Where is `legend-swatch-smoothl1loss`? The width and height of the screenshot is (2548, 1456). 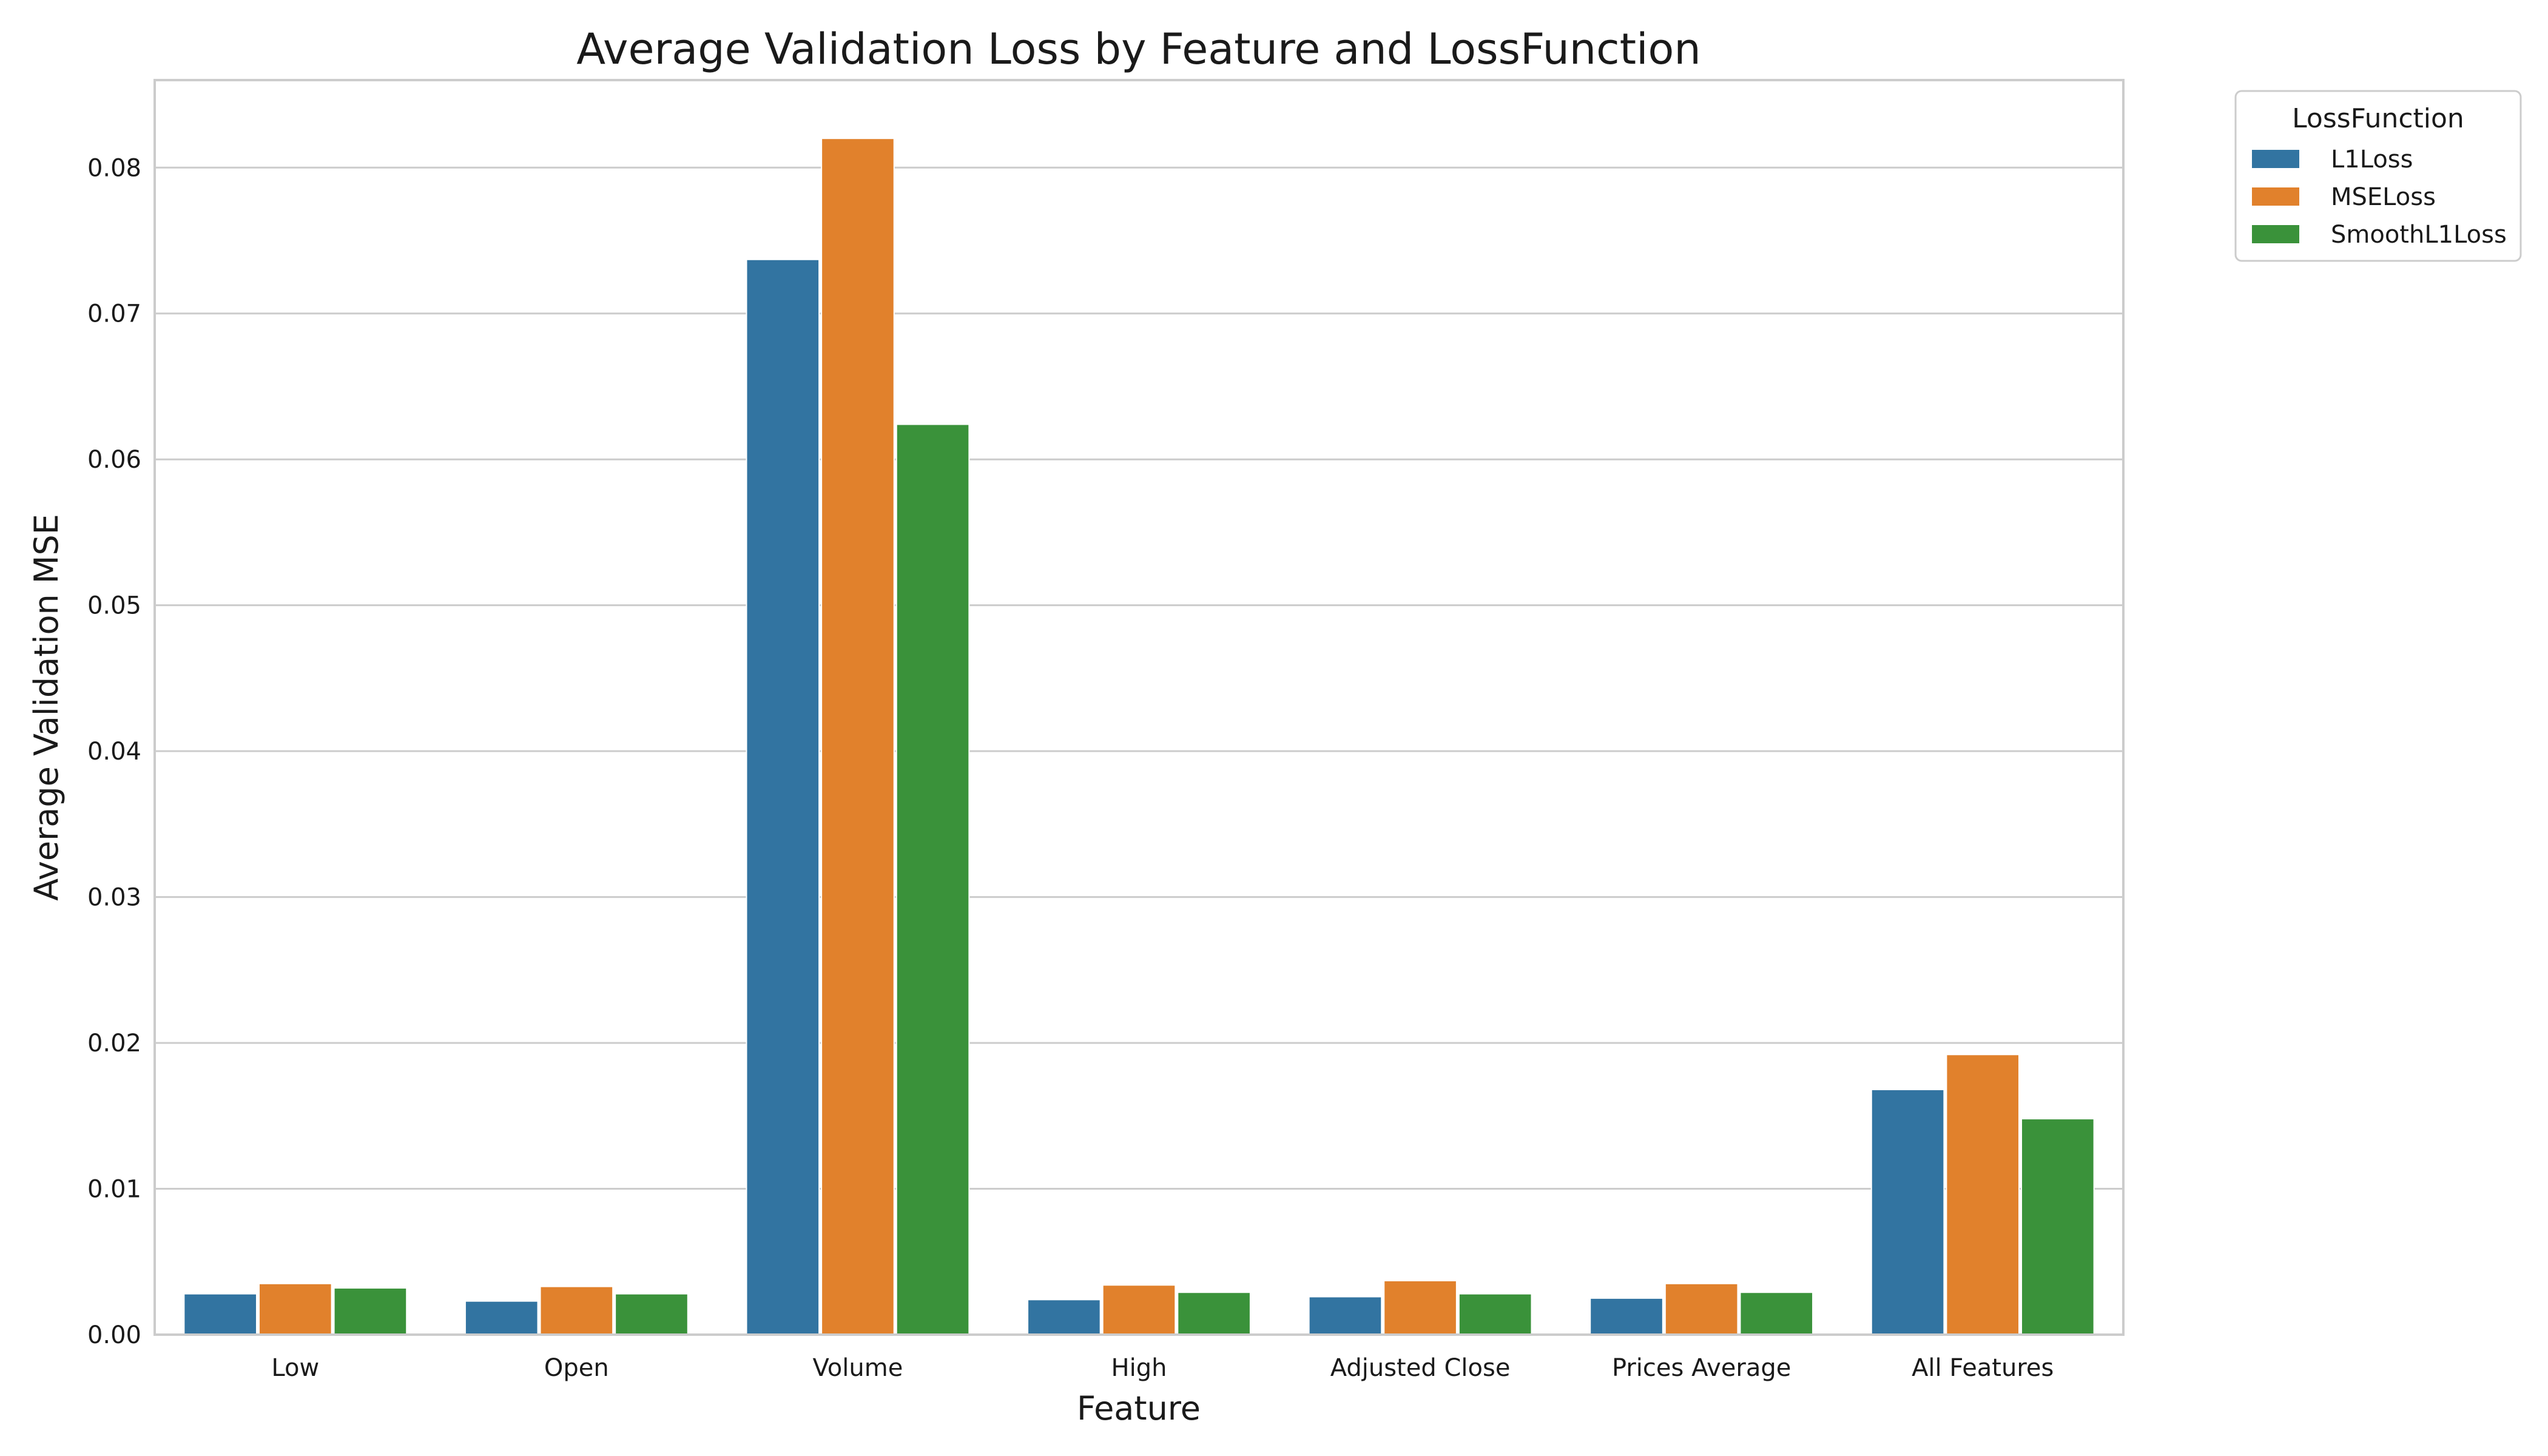
legend-swatch-smoothl1loss is located at coordinates (2275, 234).